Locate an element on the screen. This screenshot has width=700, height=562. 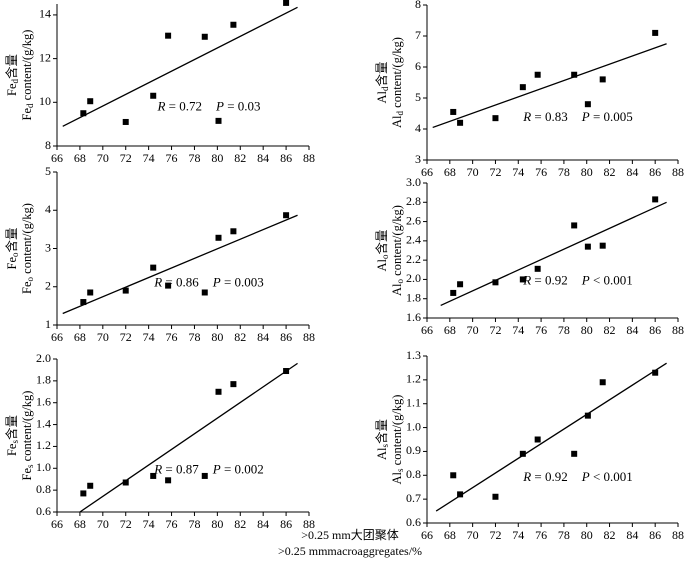
x-tick-label: 74 is located at coordinates (518, 172).